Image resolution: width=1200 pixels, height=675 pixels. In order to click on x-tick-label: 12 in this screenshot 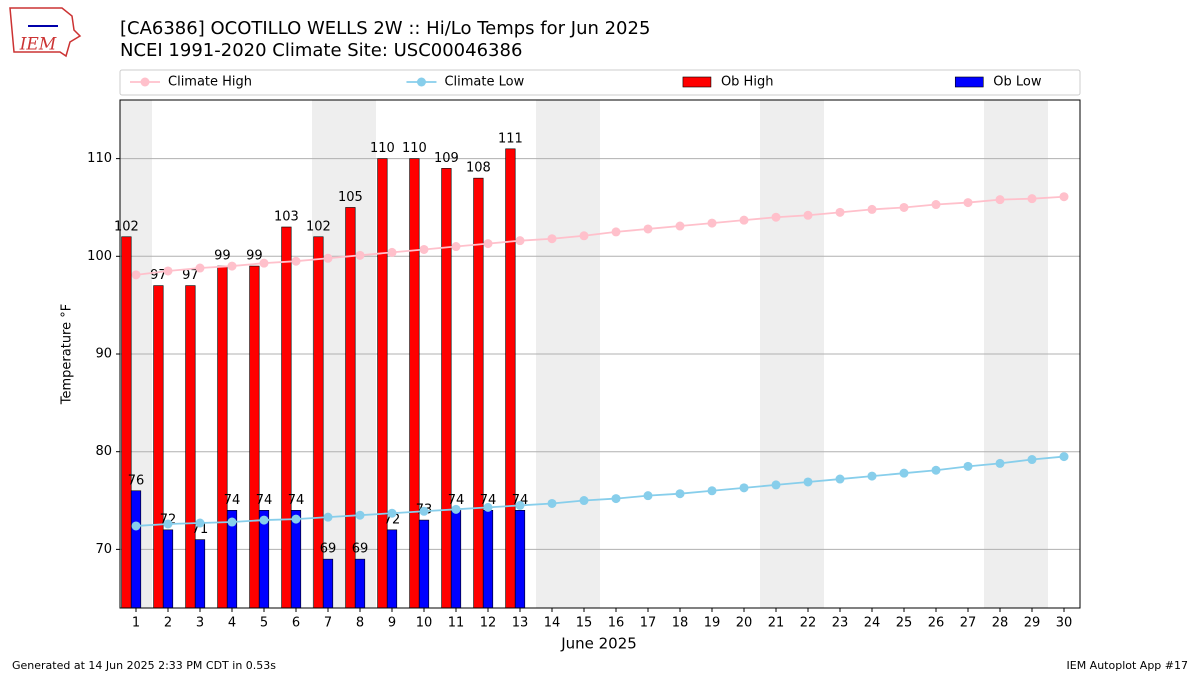, I will do `click(488, 623)`.